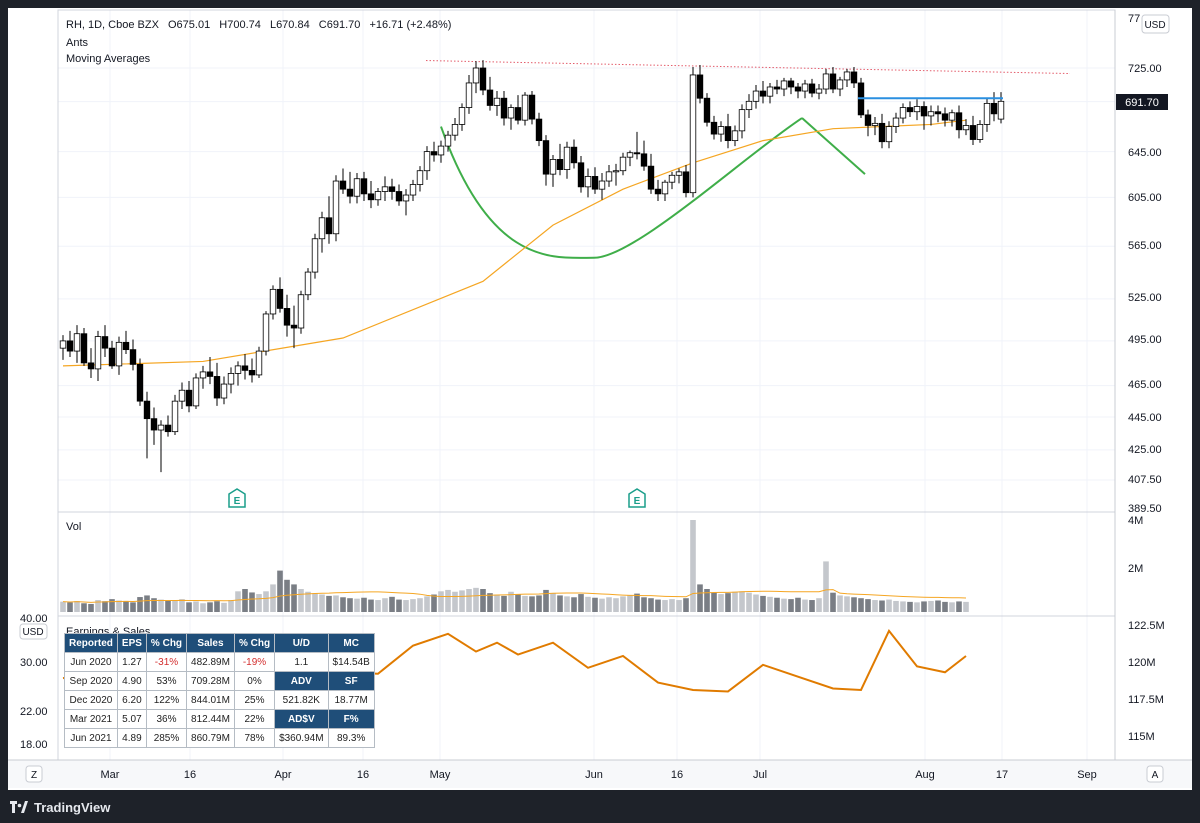 The width and height of the screenshot is (1200, 823). Describe the element at coordinates (1142, 103) in the screenshot. I see `last-price-label: 691.70` at that location.